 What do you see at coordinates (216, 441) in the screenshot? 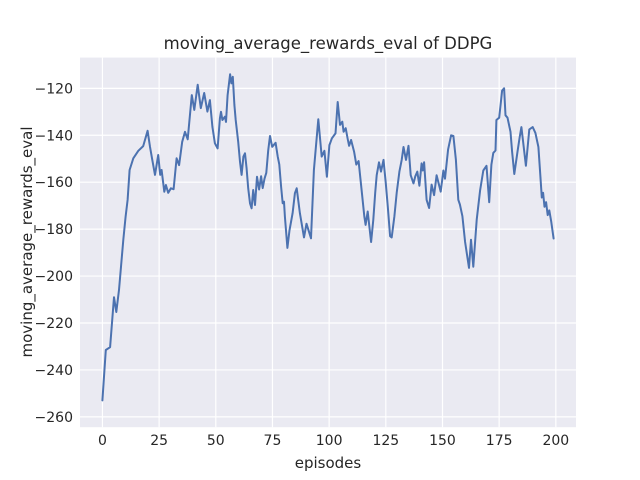
I see `x-tick-label: 50` at bounding box center [216, 441].